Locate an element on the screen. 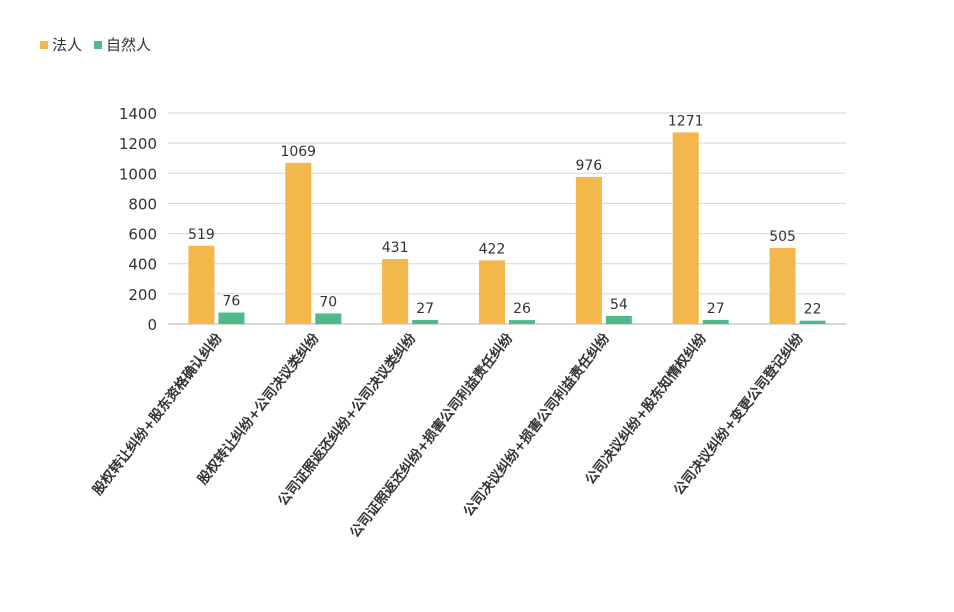 The image size is (954, 612). data-label: 26 is located at coordinates (522, 309).